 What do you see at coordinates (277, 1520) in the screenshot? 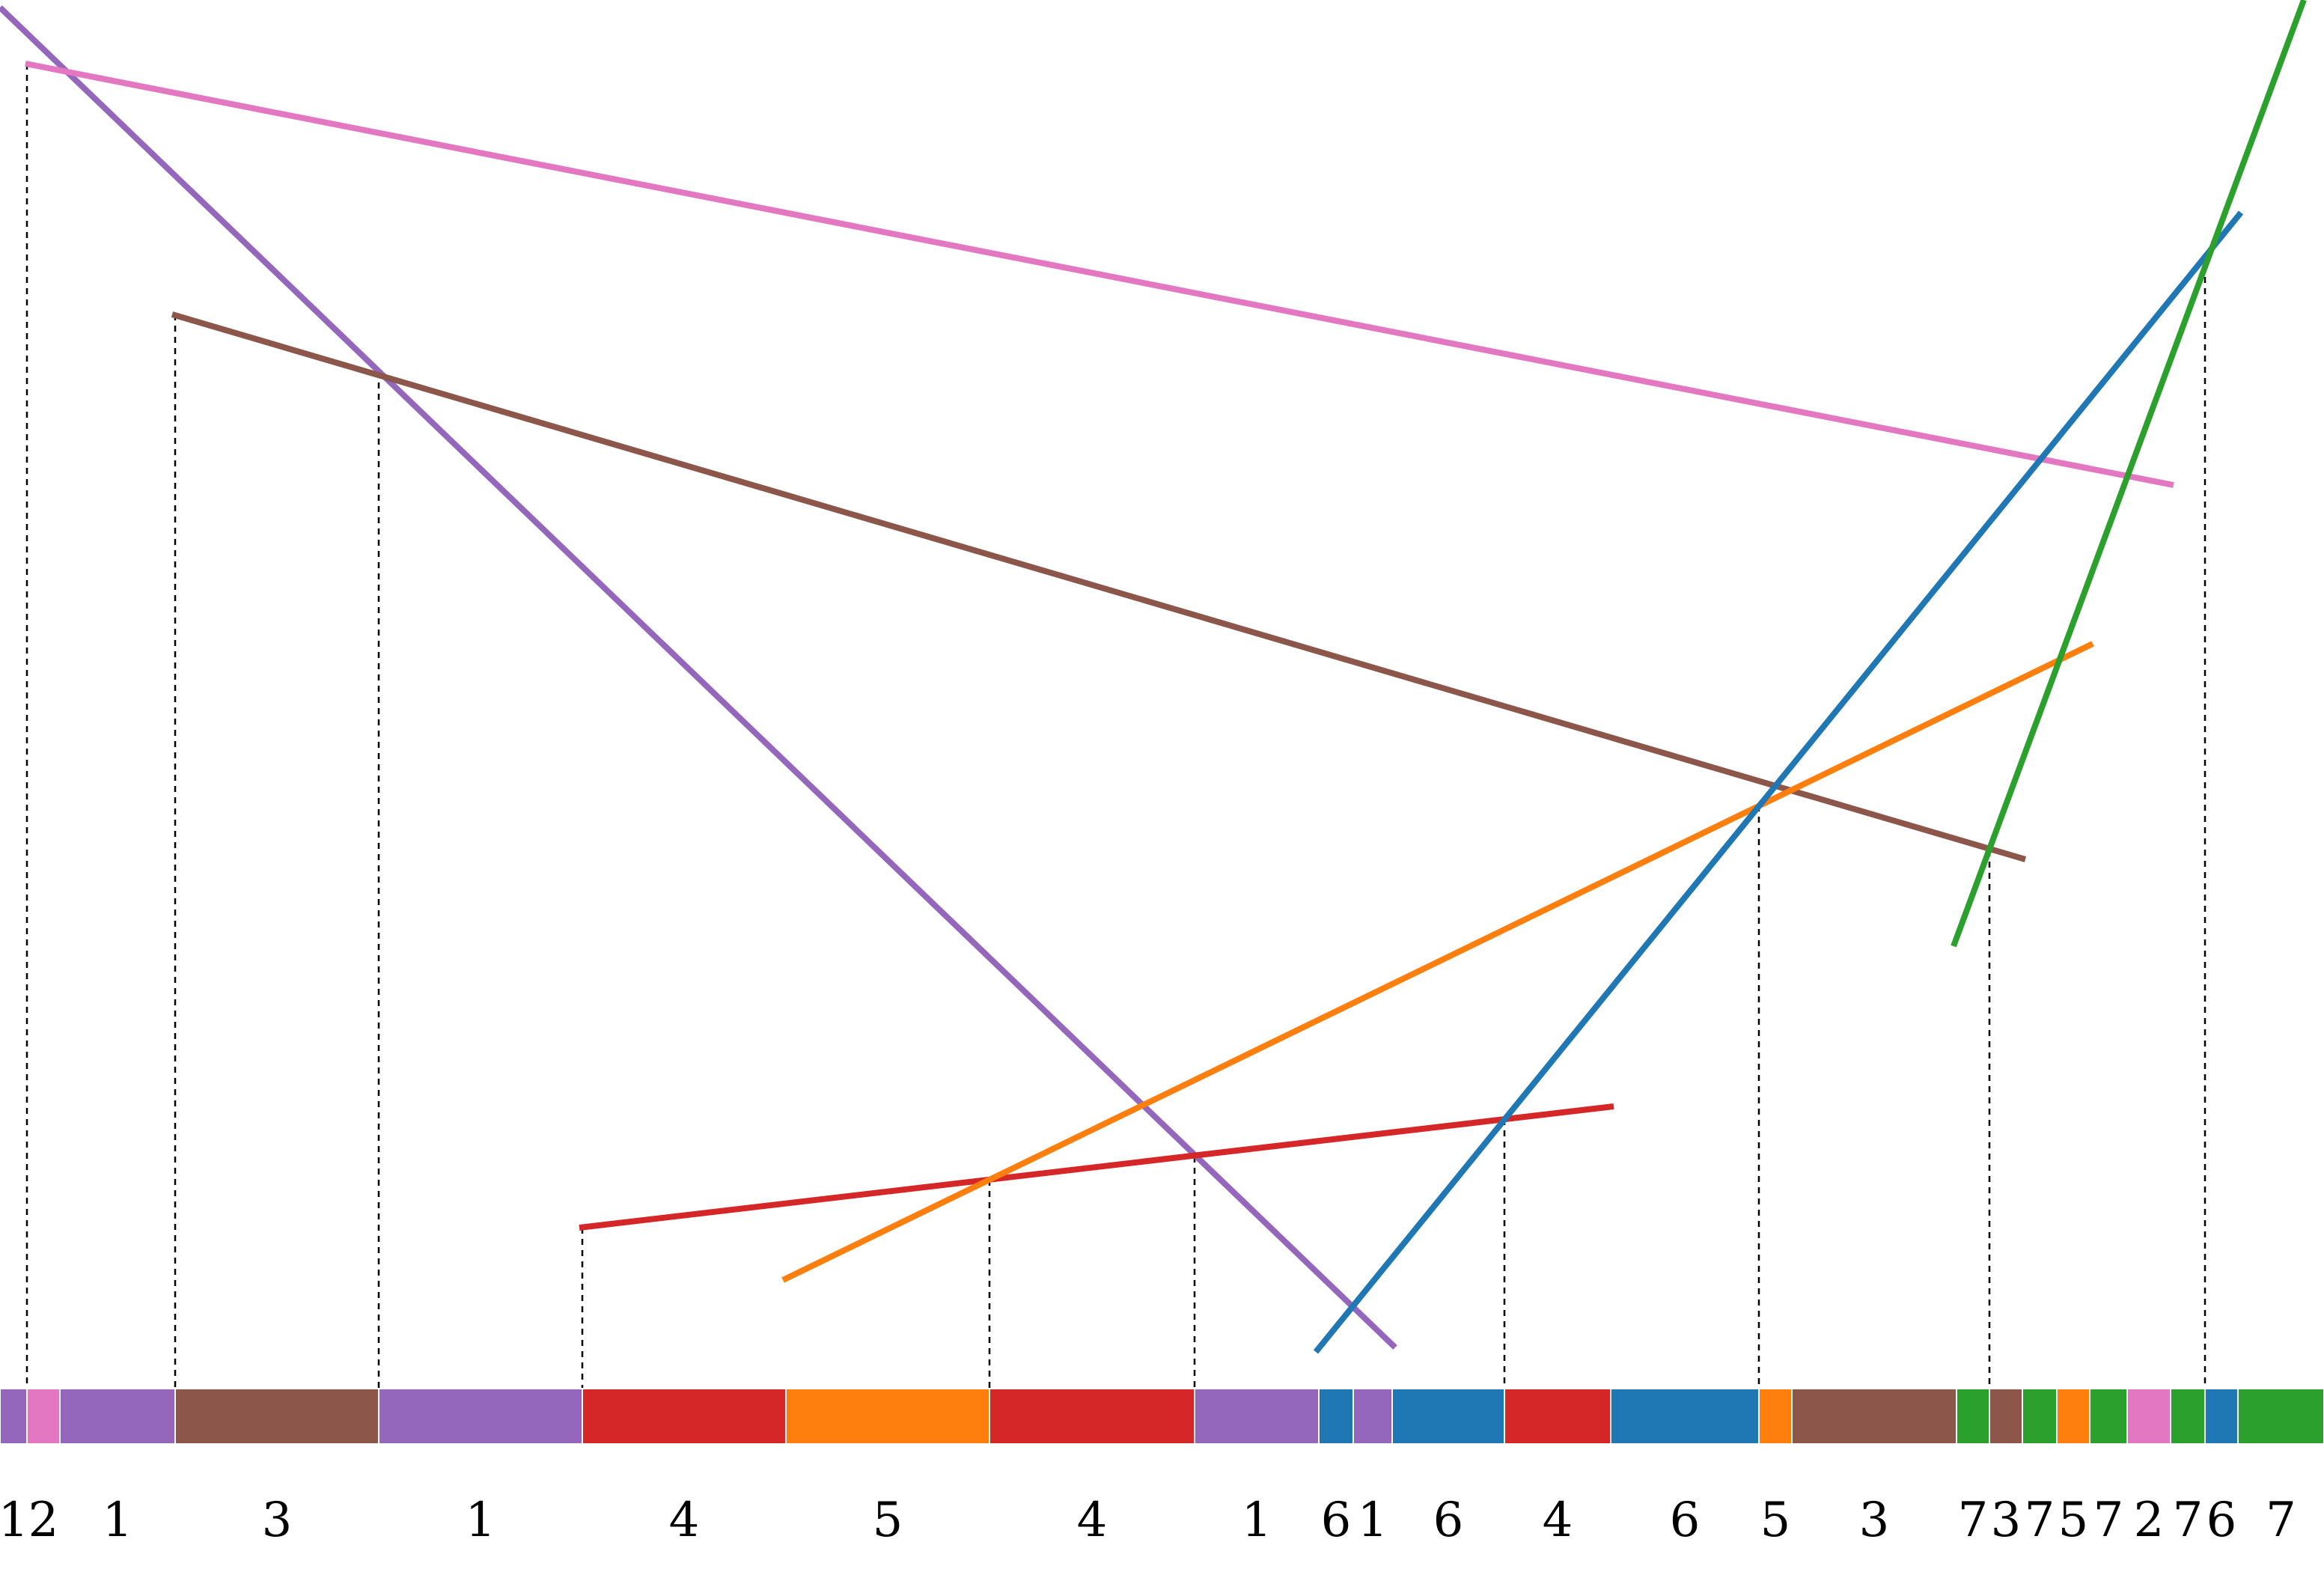
I see `envelope-label-4: 3` at bounding box center [277, 1520].